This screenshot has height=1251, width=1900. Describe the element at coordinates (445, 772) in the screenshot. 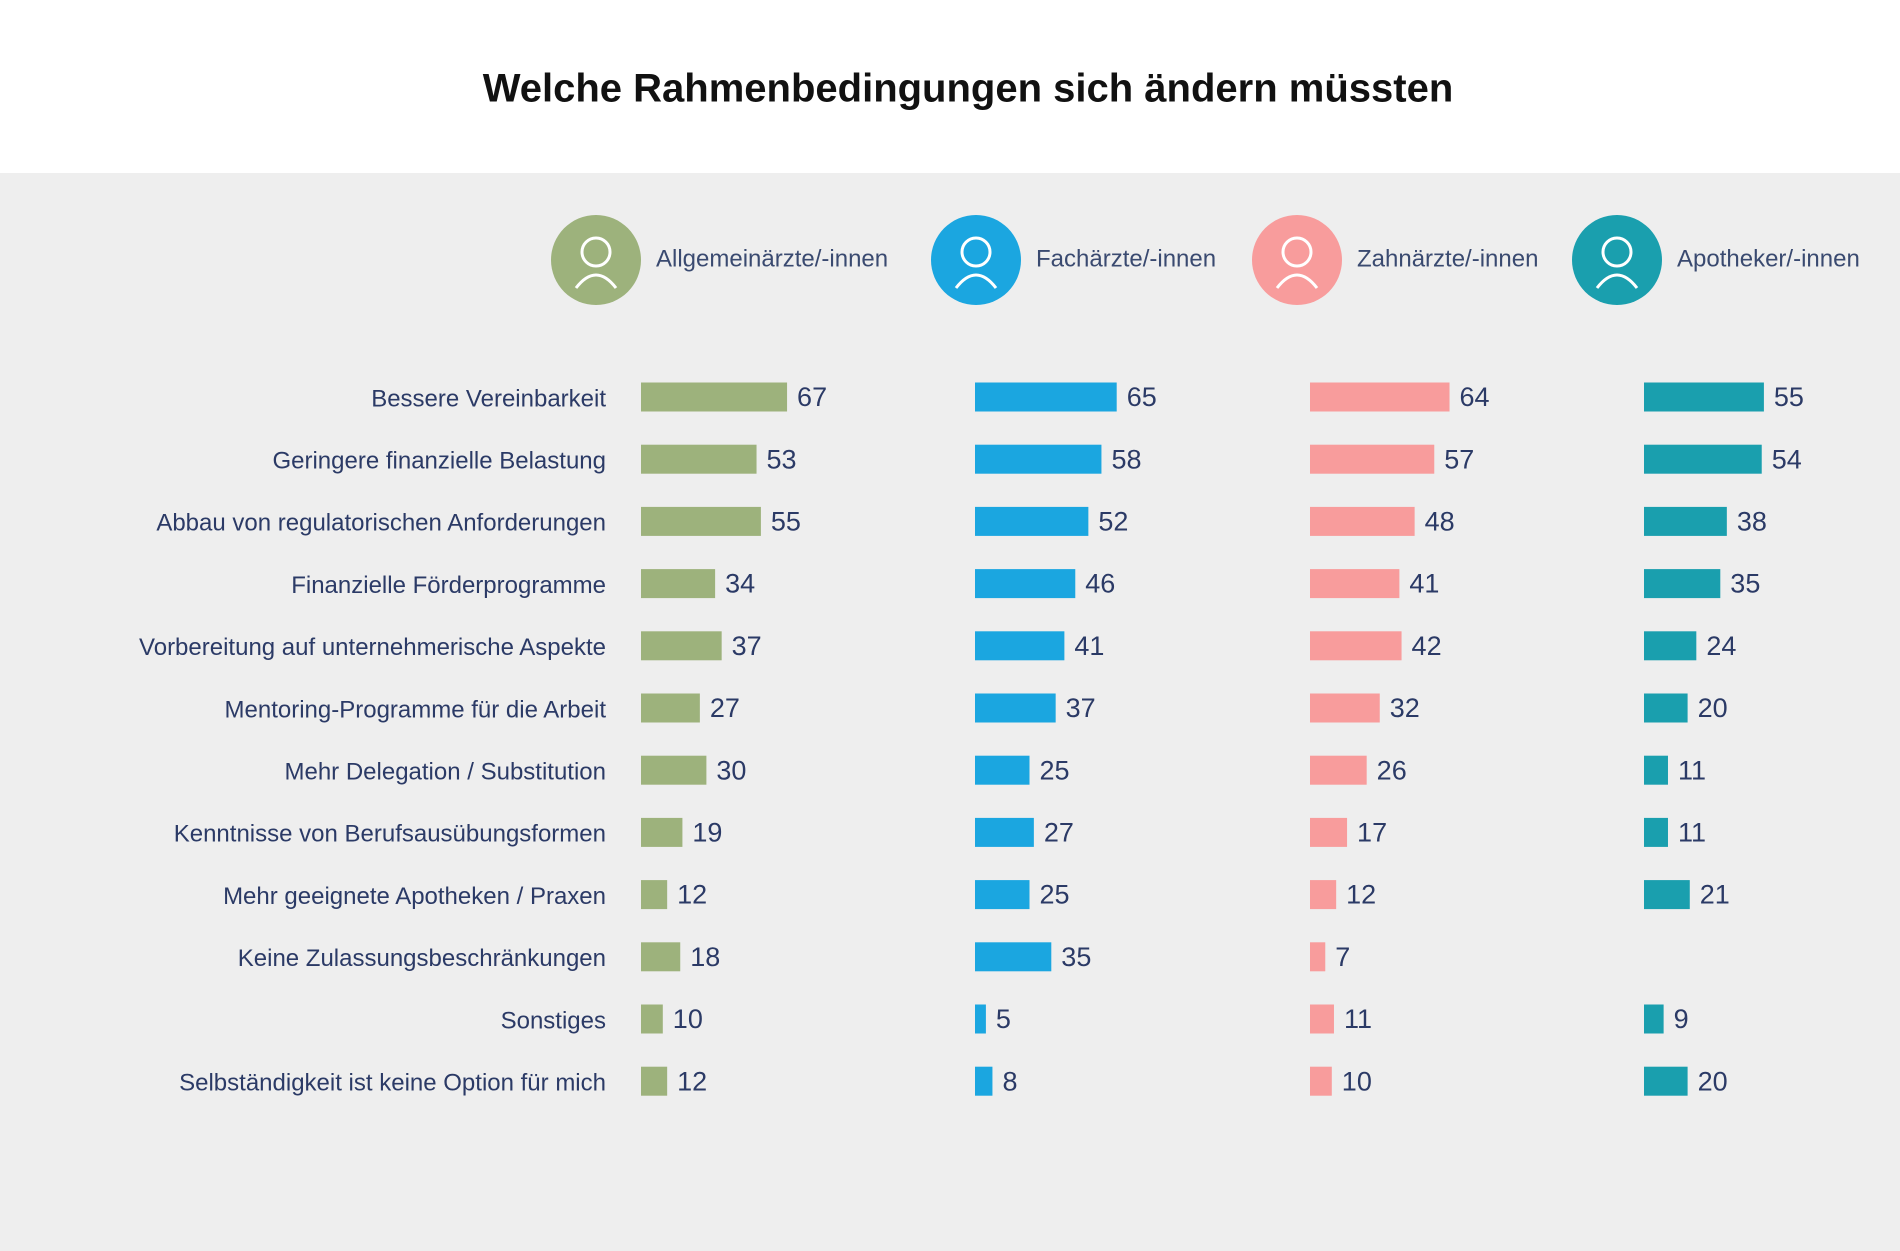

I see `category-label: Mehr Delegation / Substitution` at that location.